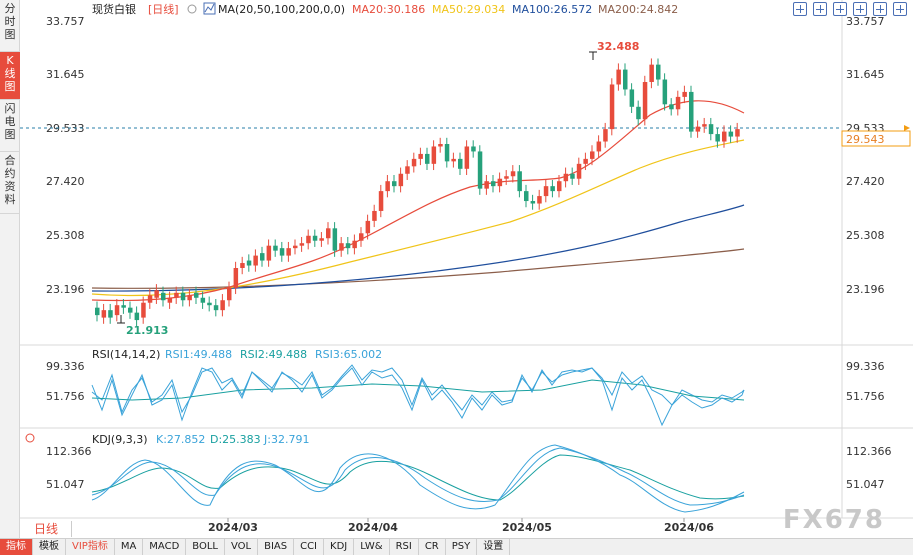  Describe the element at coordinates (65, 289) in the screenshot. I see `left-price-tick: 23.196` at that location.